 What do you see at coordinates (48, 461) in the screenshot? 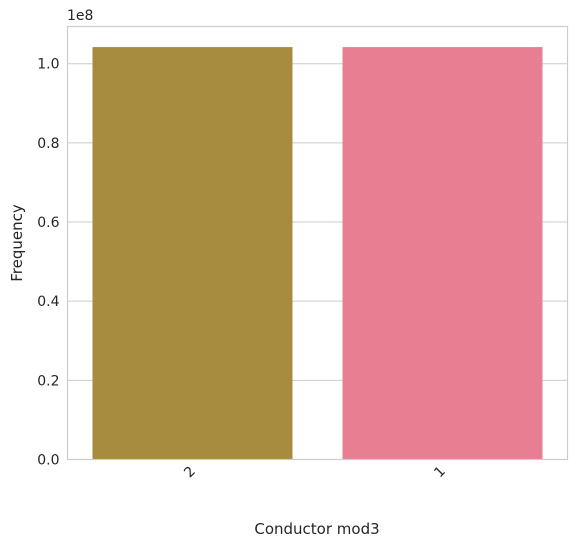
I see `y-tick-label: 0.0` at bounding box center [48, 461].